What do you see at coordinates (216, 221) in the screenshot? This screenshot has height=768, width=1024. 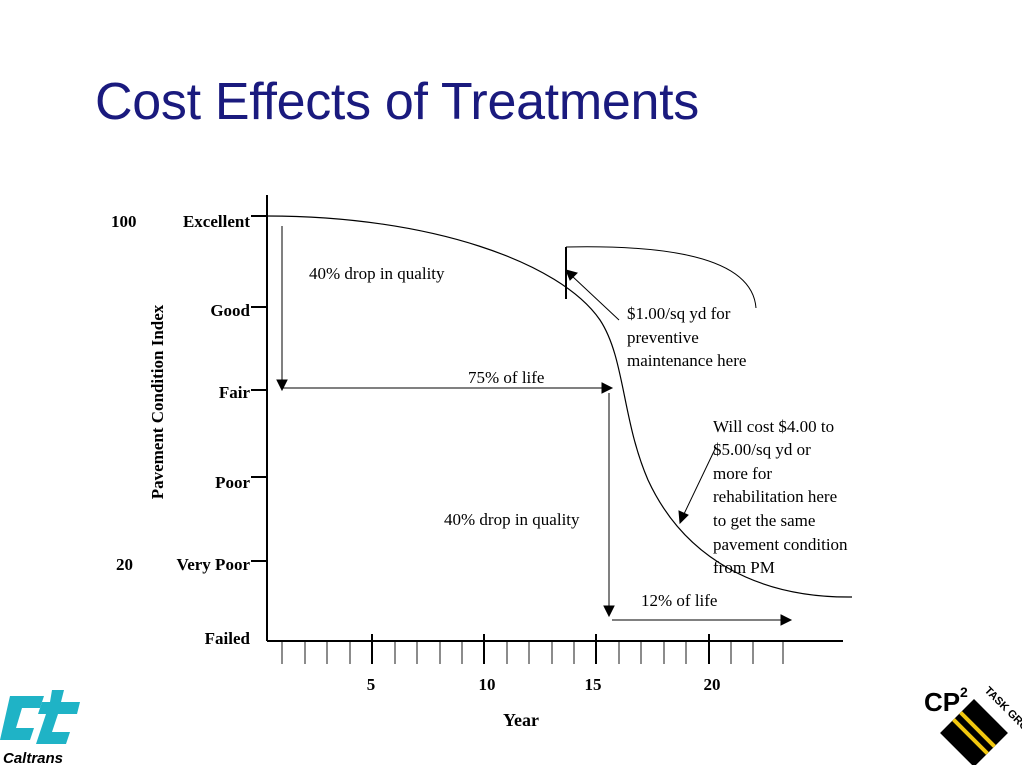 I see `condition-excellent: Excellent` at bounding box center [216, 221].